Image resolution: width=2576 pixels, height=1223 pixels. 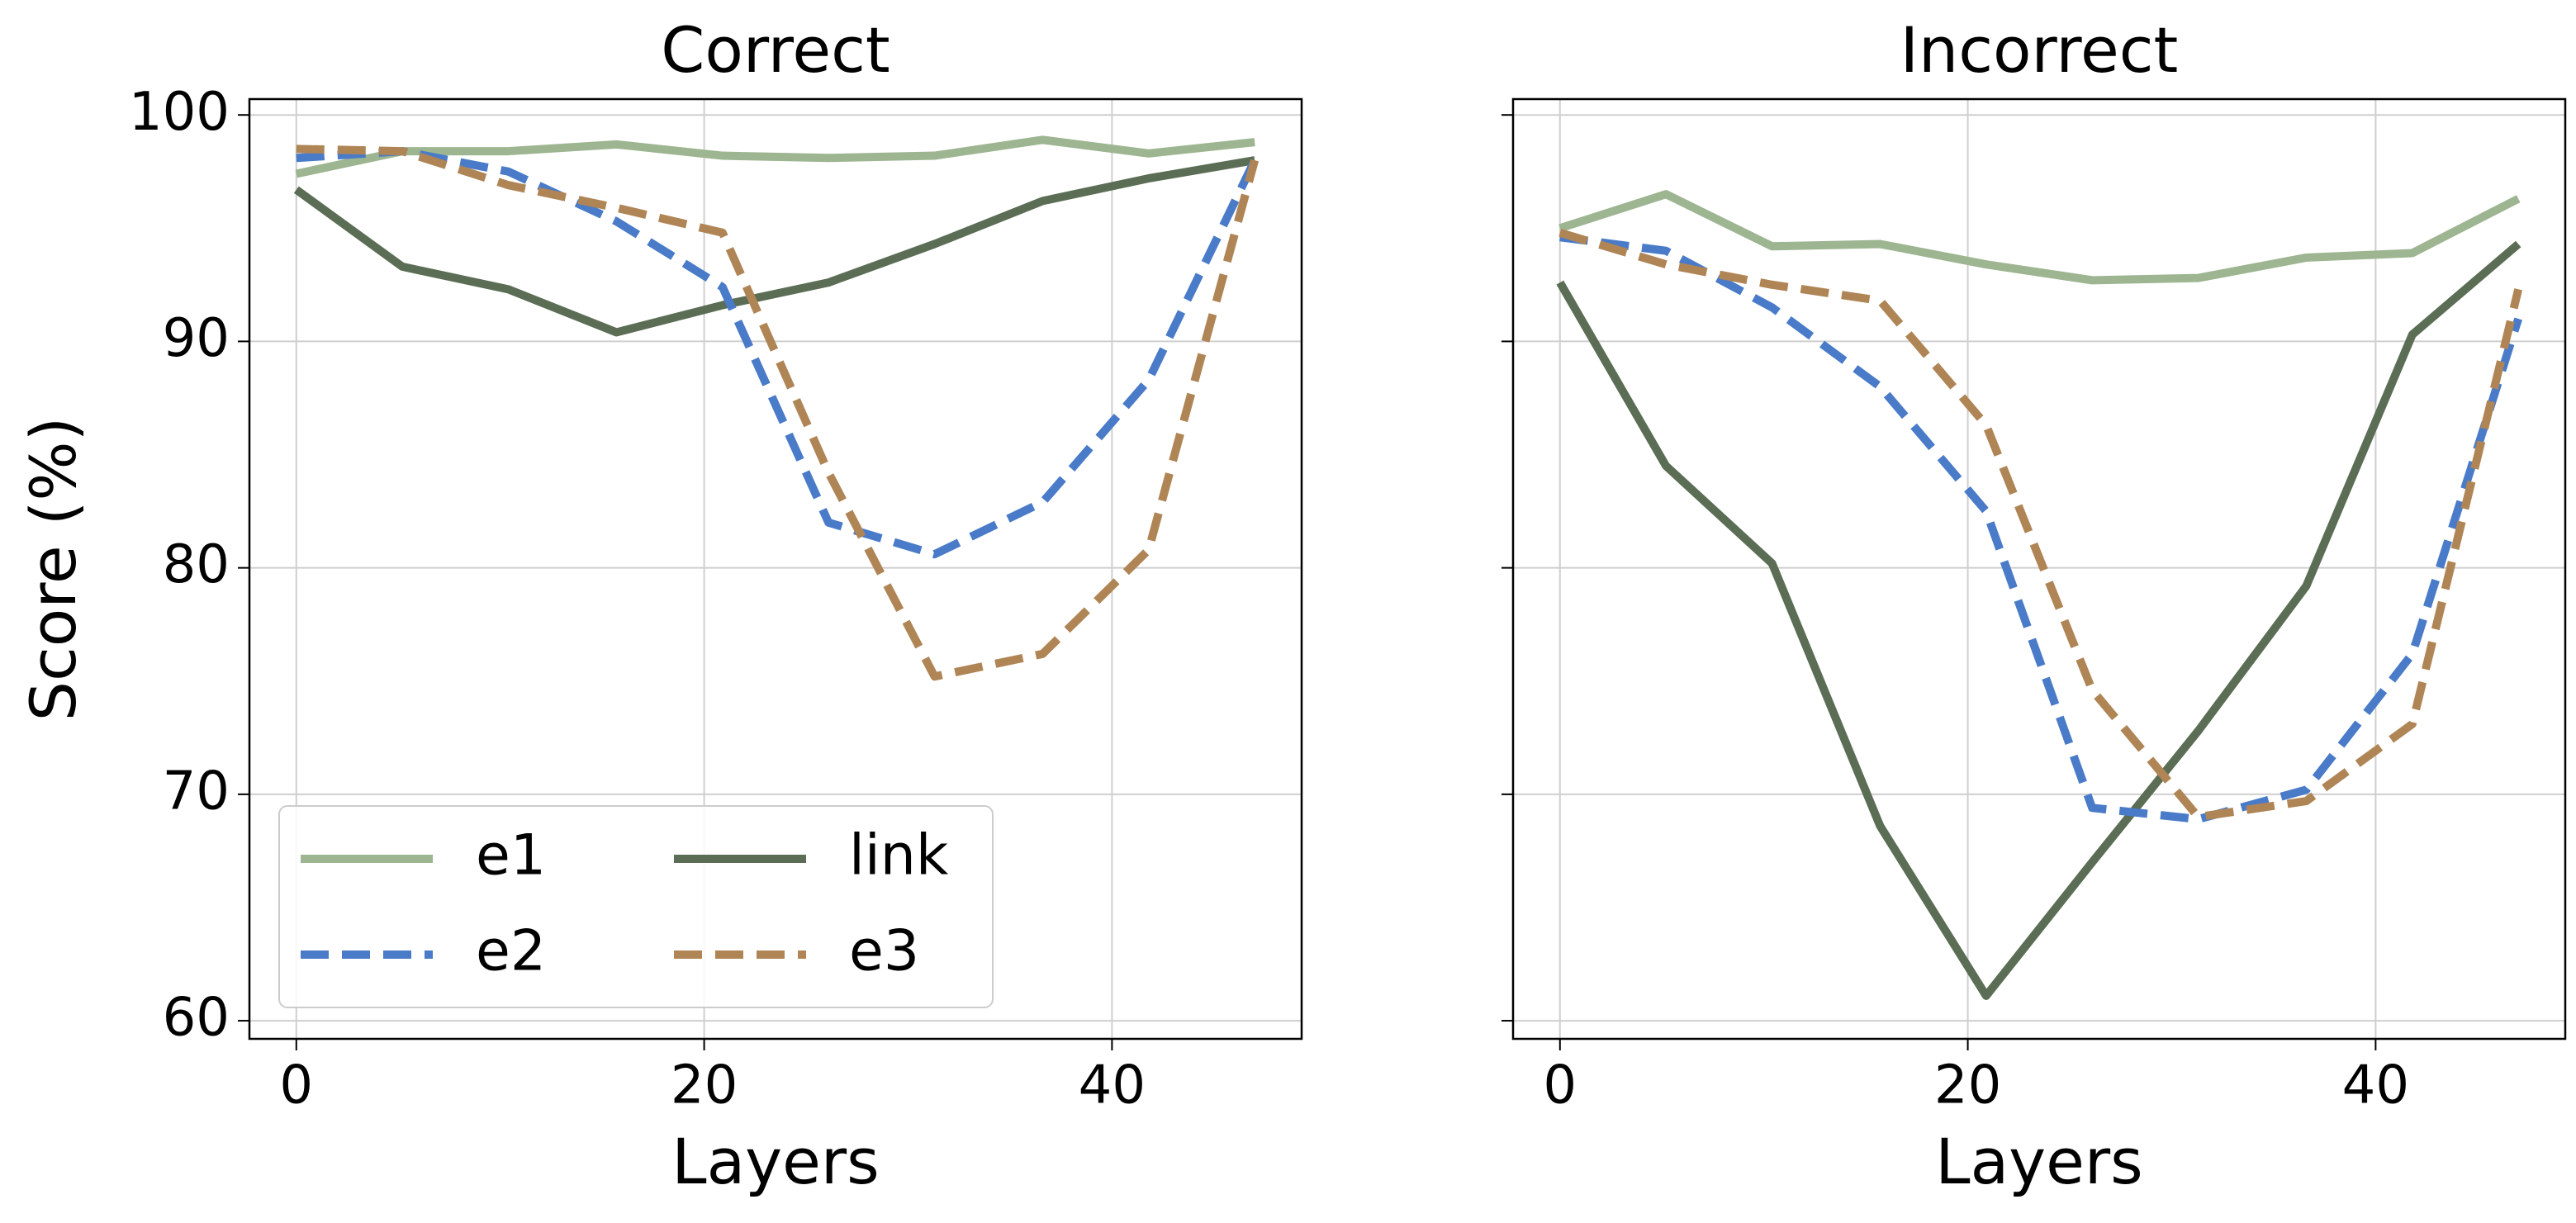 What do you see at coordinates (511, 952) in the screenshot?
I see `legend-label: e2` at bounding box center [511, 952].